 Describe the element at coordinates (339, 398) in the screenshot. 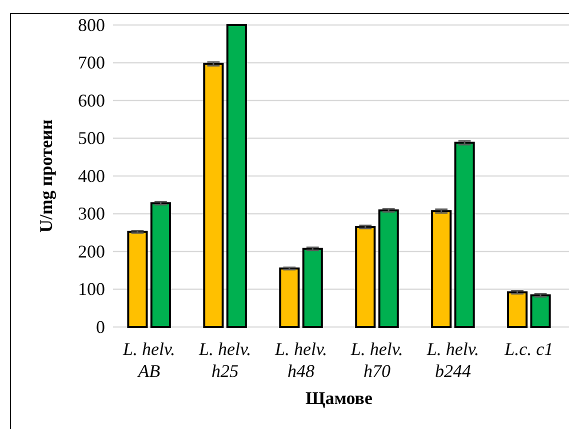

I see `x-axis-title: Щамове` at that location.